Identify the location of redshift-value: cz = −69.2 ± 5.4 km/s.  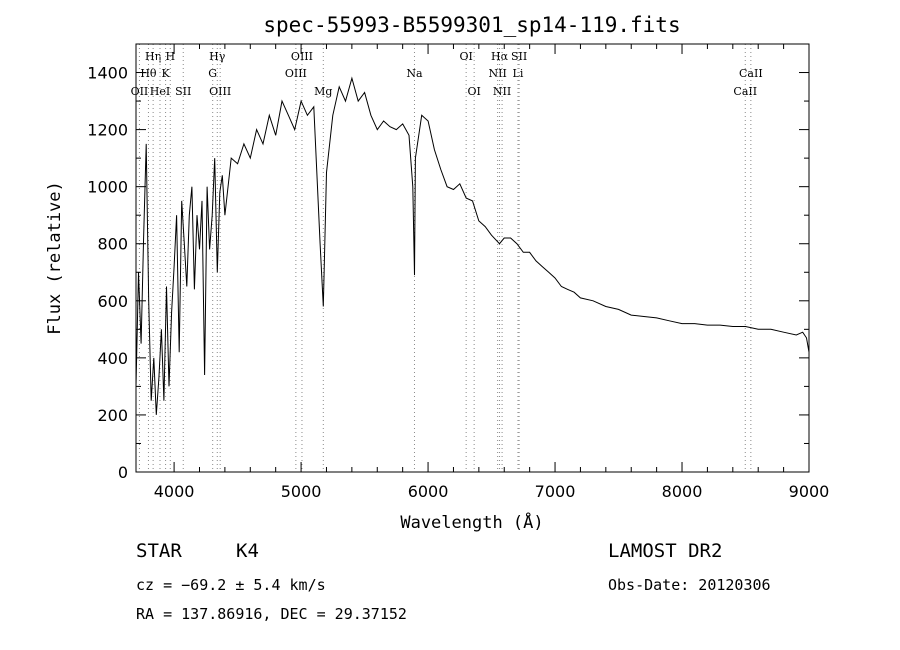
(231, 585).